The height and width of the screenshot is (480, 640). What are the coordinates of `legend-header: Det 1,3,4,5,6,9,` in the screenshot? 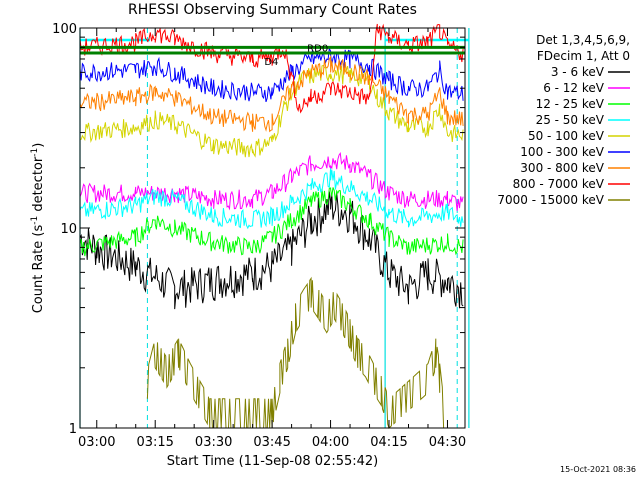 It's located at (583, 40).